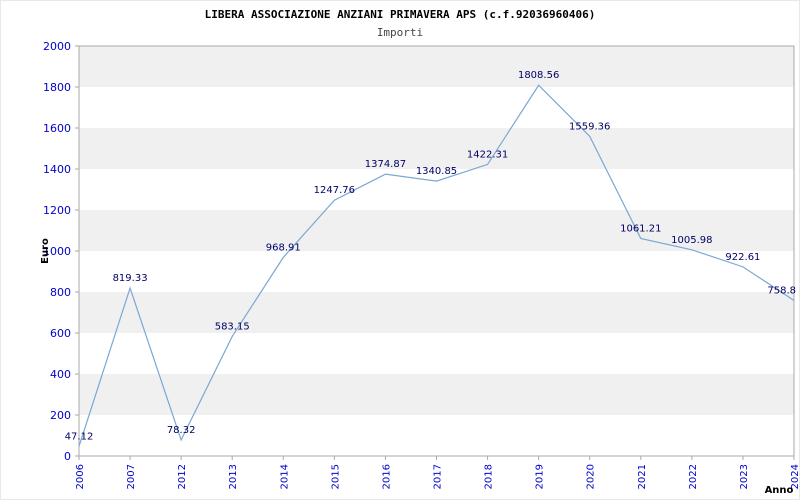 The height and width of the screenshot is (500, 800). What do you see at coordinates (795, 476) in the screenshot?
I see `x-tick-label: 2024` at bounding box center [795, 476].